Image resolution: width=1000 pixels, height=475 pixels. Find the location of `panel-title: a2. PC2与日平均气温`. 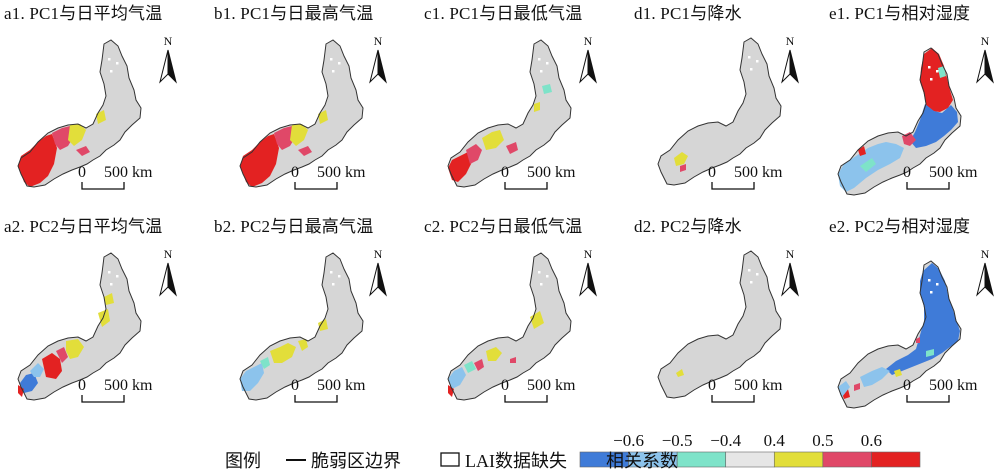

panel-title: a2. PC2与日平均气温 is located at coordinates (83, 226).